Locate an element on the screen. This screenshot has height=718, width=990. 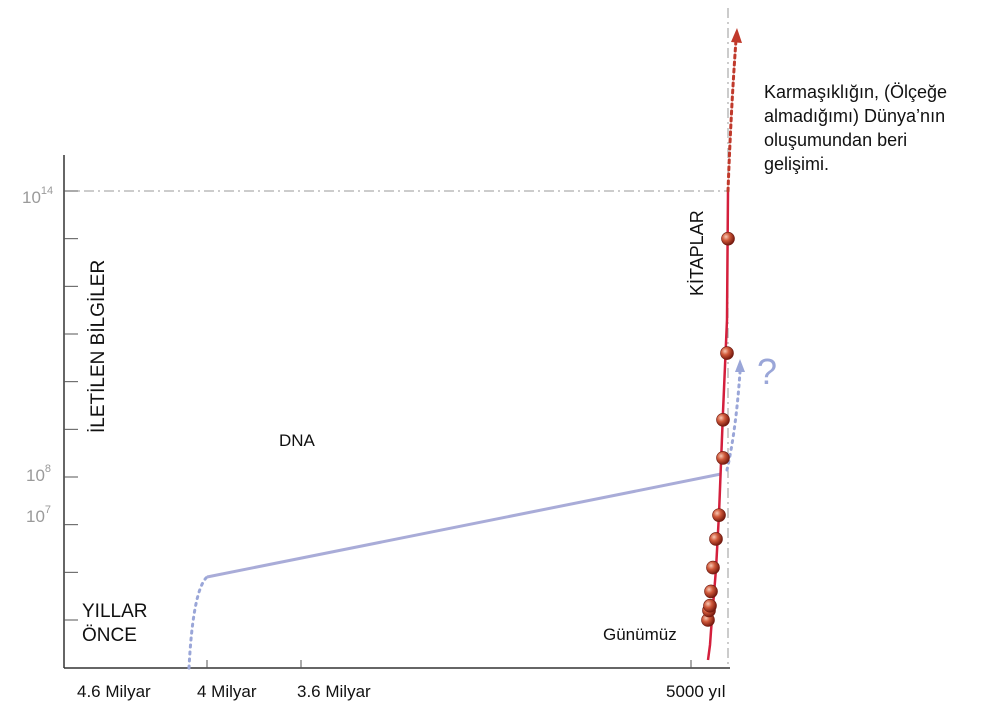
y-tick-label-8: 10⁸ is located at coordinates (38, 474).